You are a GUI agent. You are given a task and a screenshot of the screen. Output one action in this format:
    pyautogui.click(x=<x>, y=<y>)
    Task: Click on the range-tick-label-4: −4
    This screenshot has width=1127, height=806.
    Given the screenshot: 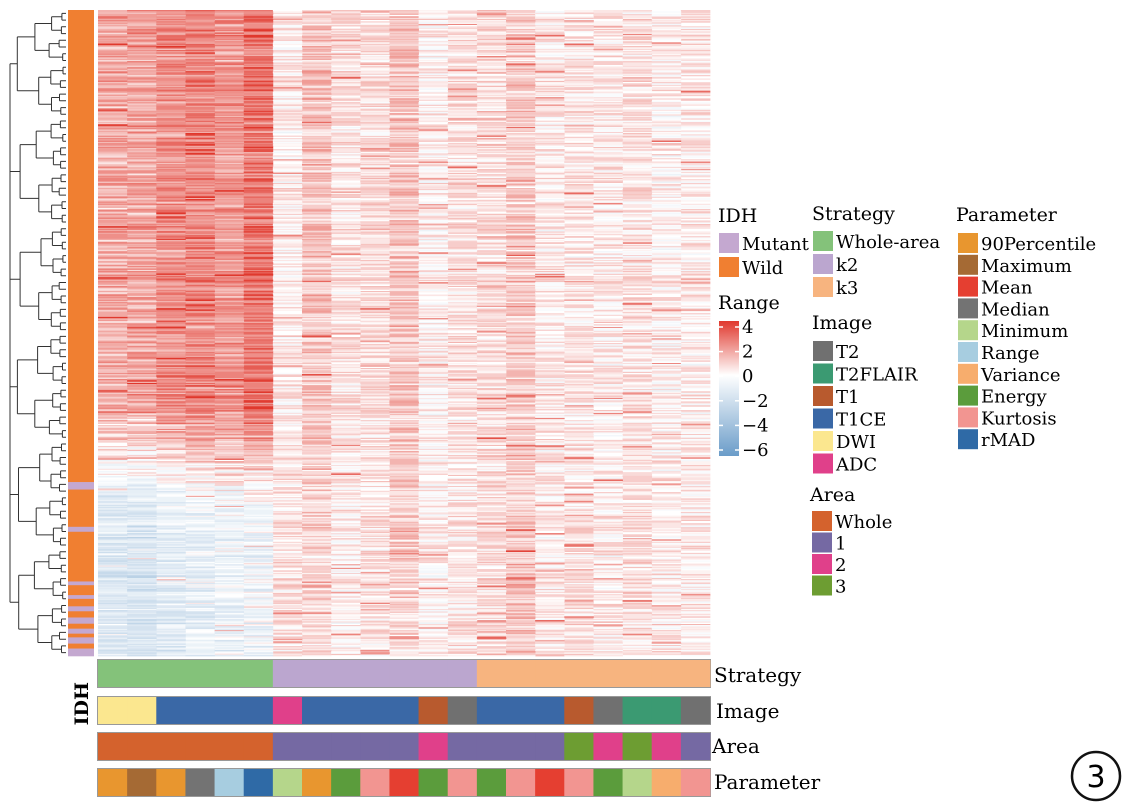 What is the action you would take?
    pyautogui.click(x=755, y=425)
    